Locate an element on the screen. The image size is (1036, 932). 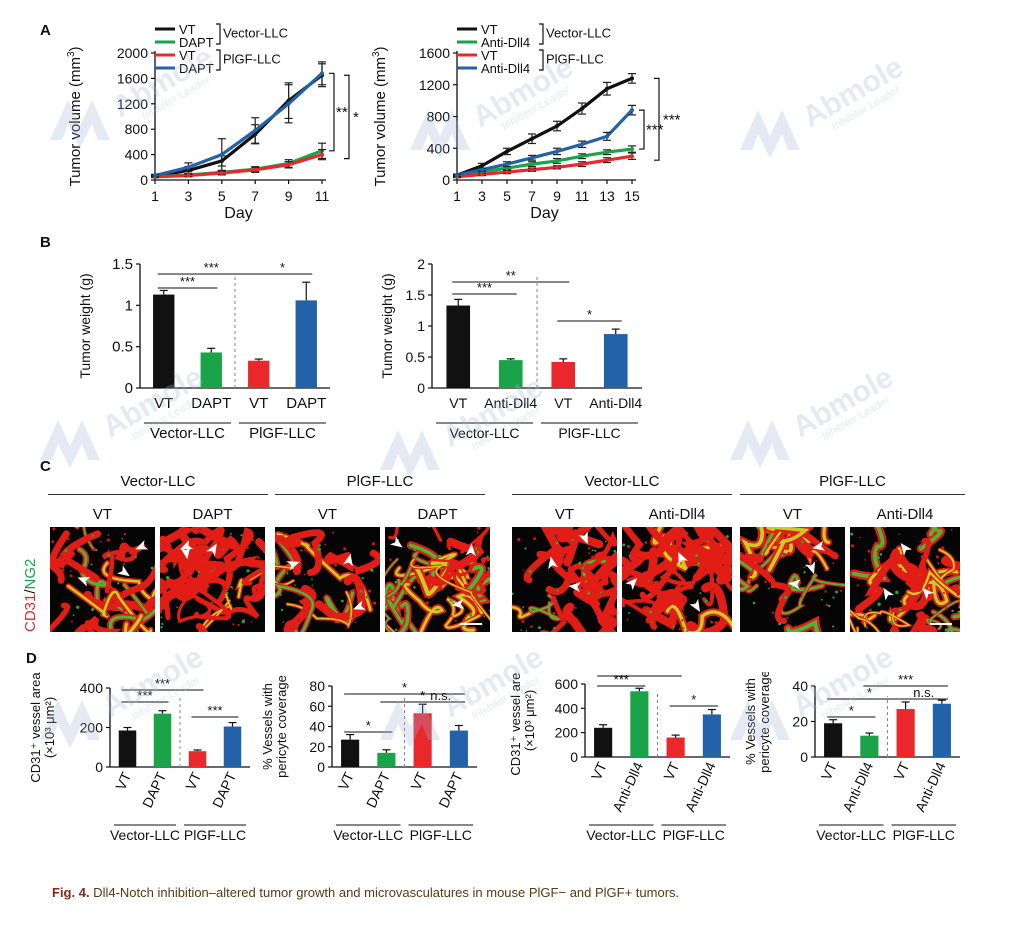
y-tick-label: 40 is located at coordinates (800, 686).